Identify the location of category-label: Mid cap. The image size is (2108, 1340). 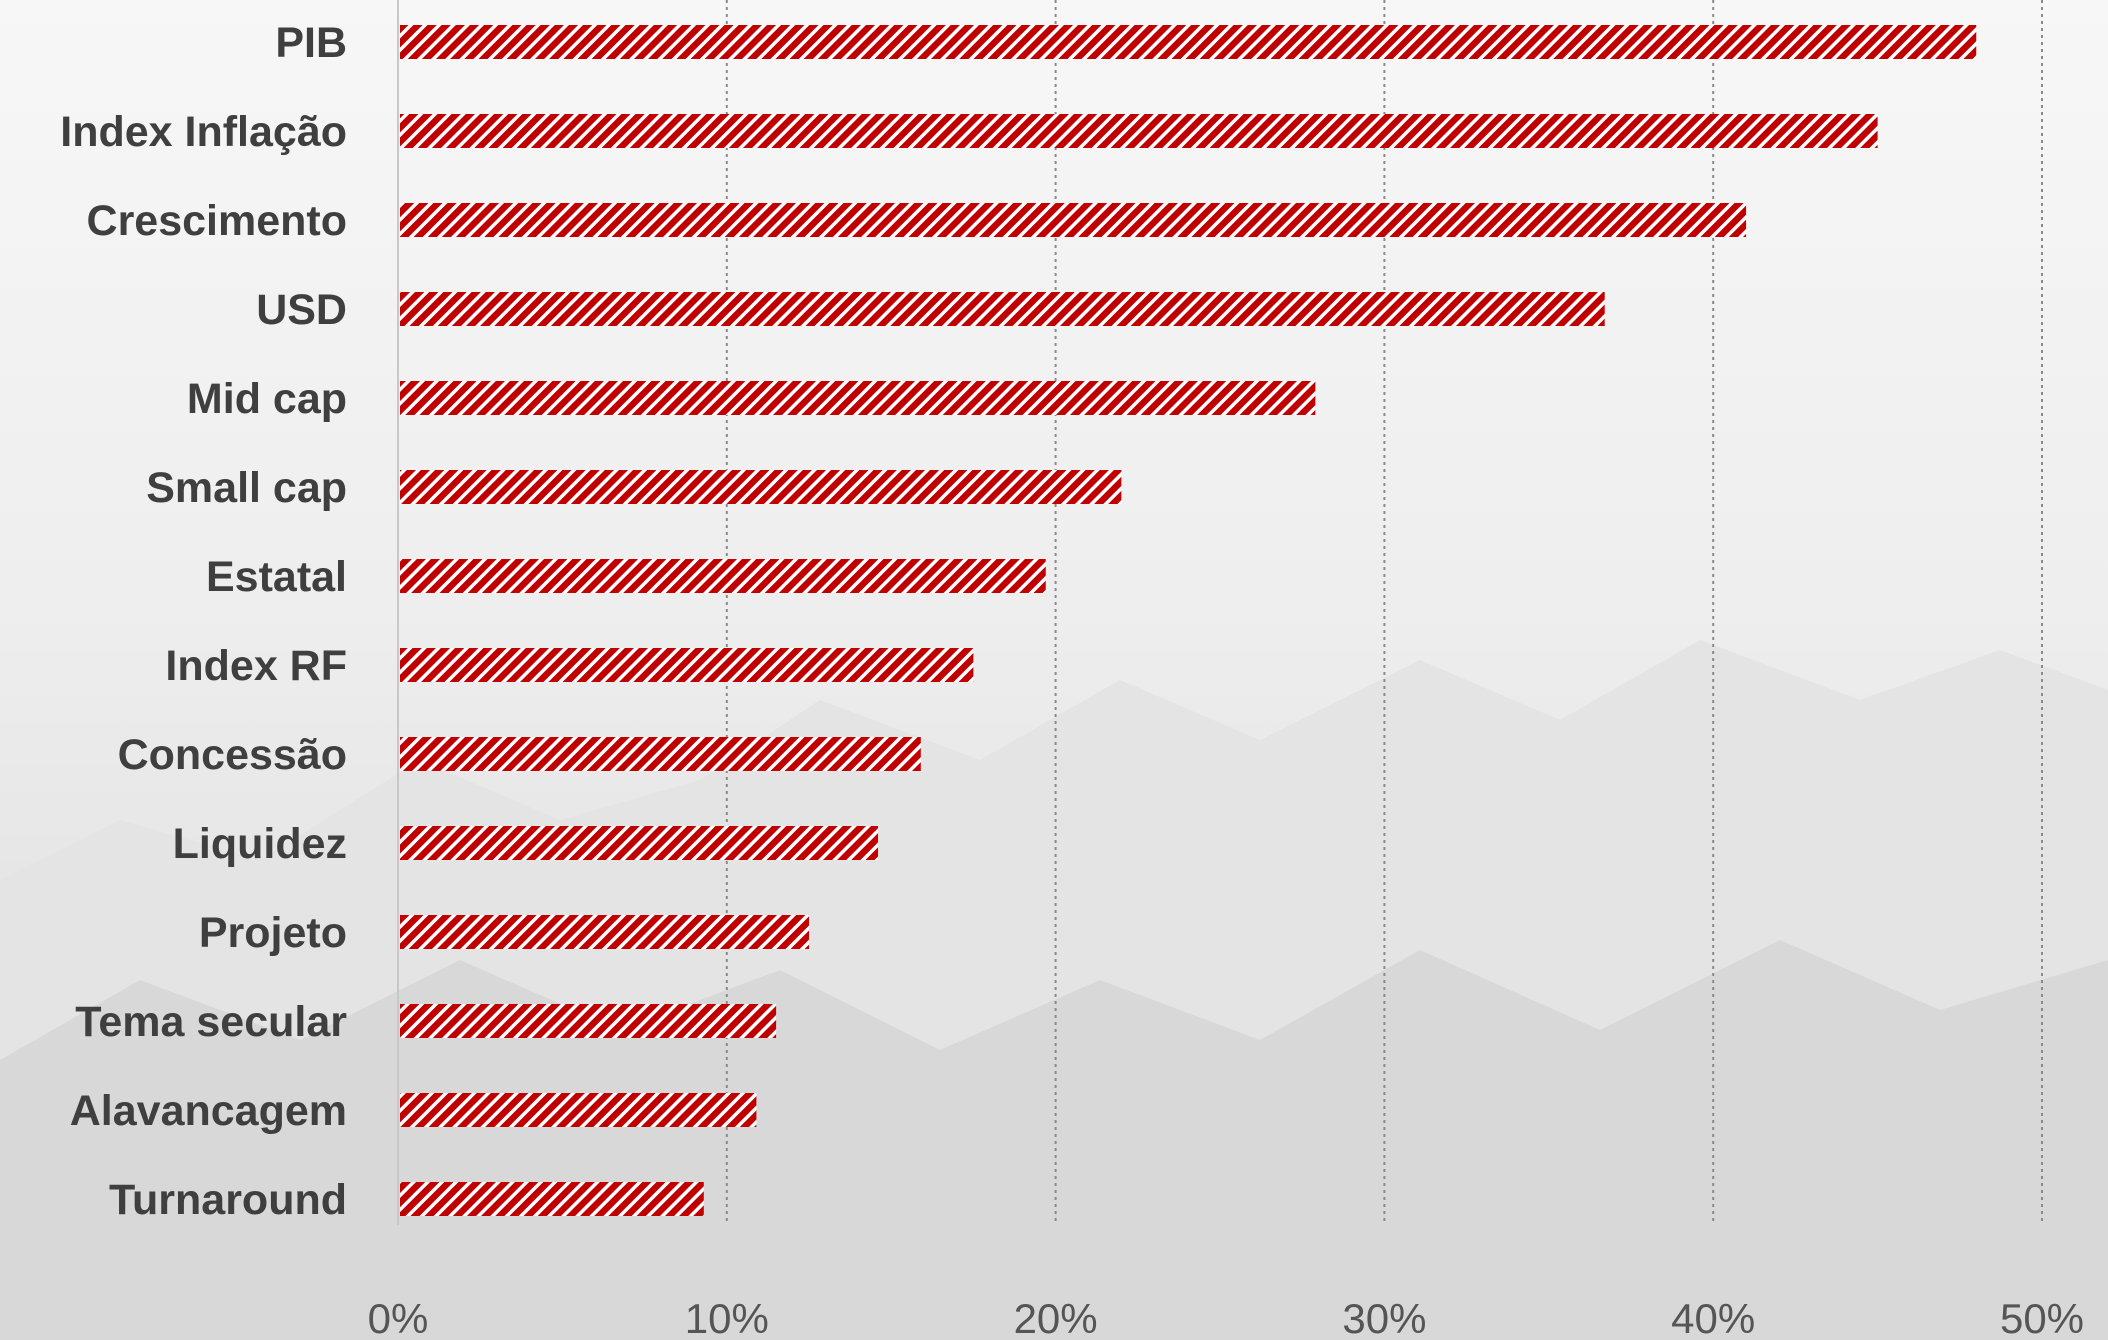
(267, 399).